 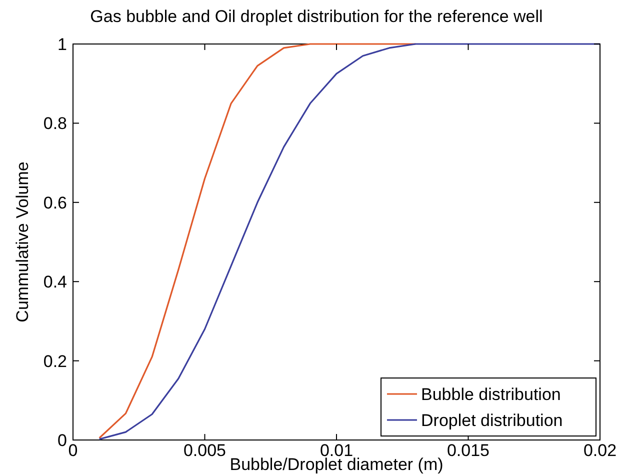 I want to click on legend-label: Droplet distribution, so click(x=492, y=420).